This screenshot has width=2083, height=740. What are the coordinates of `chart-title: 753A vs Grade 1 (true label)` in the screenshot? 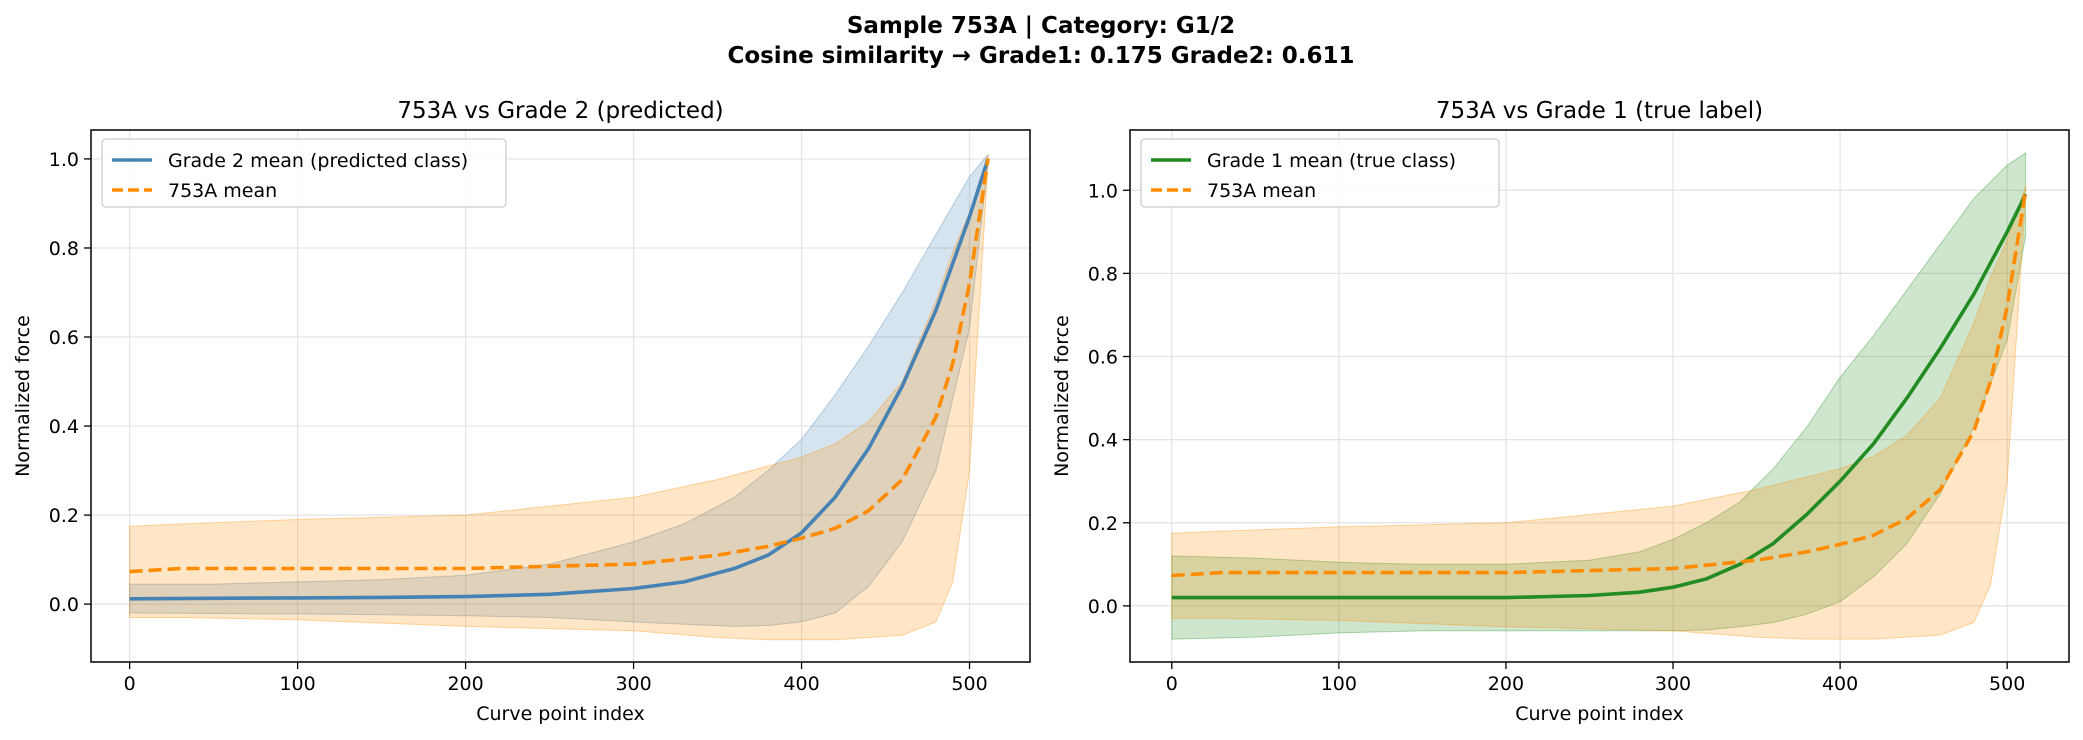 It's located at (1599, 111).